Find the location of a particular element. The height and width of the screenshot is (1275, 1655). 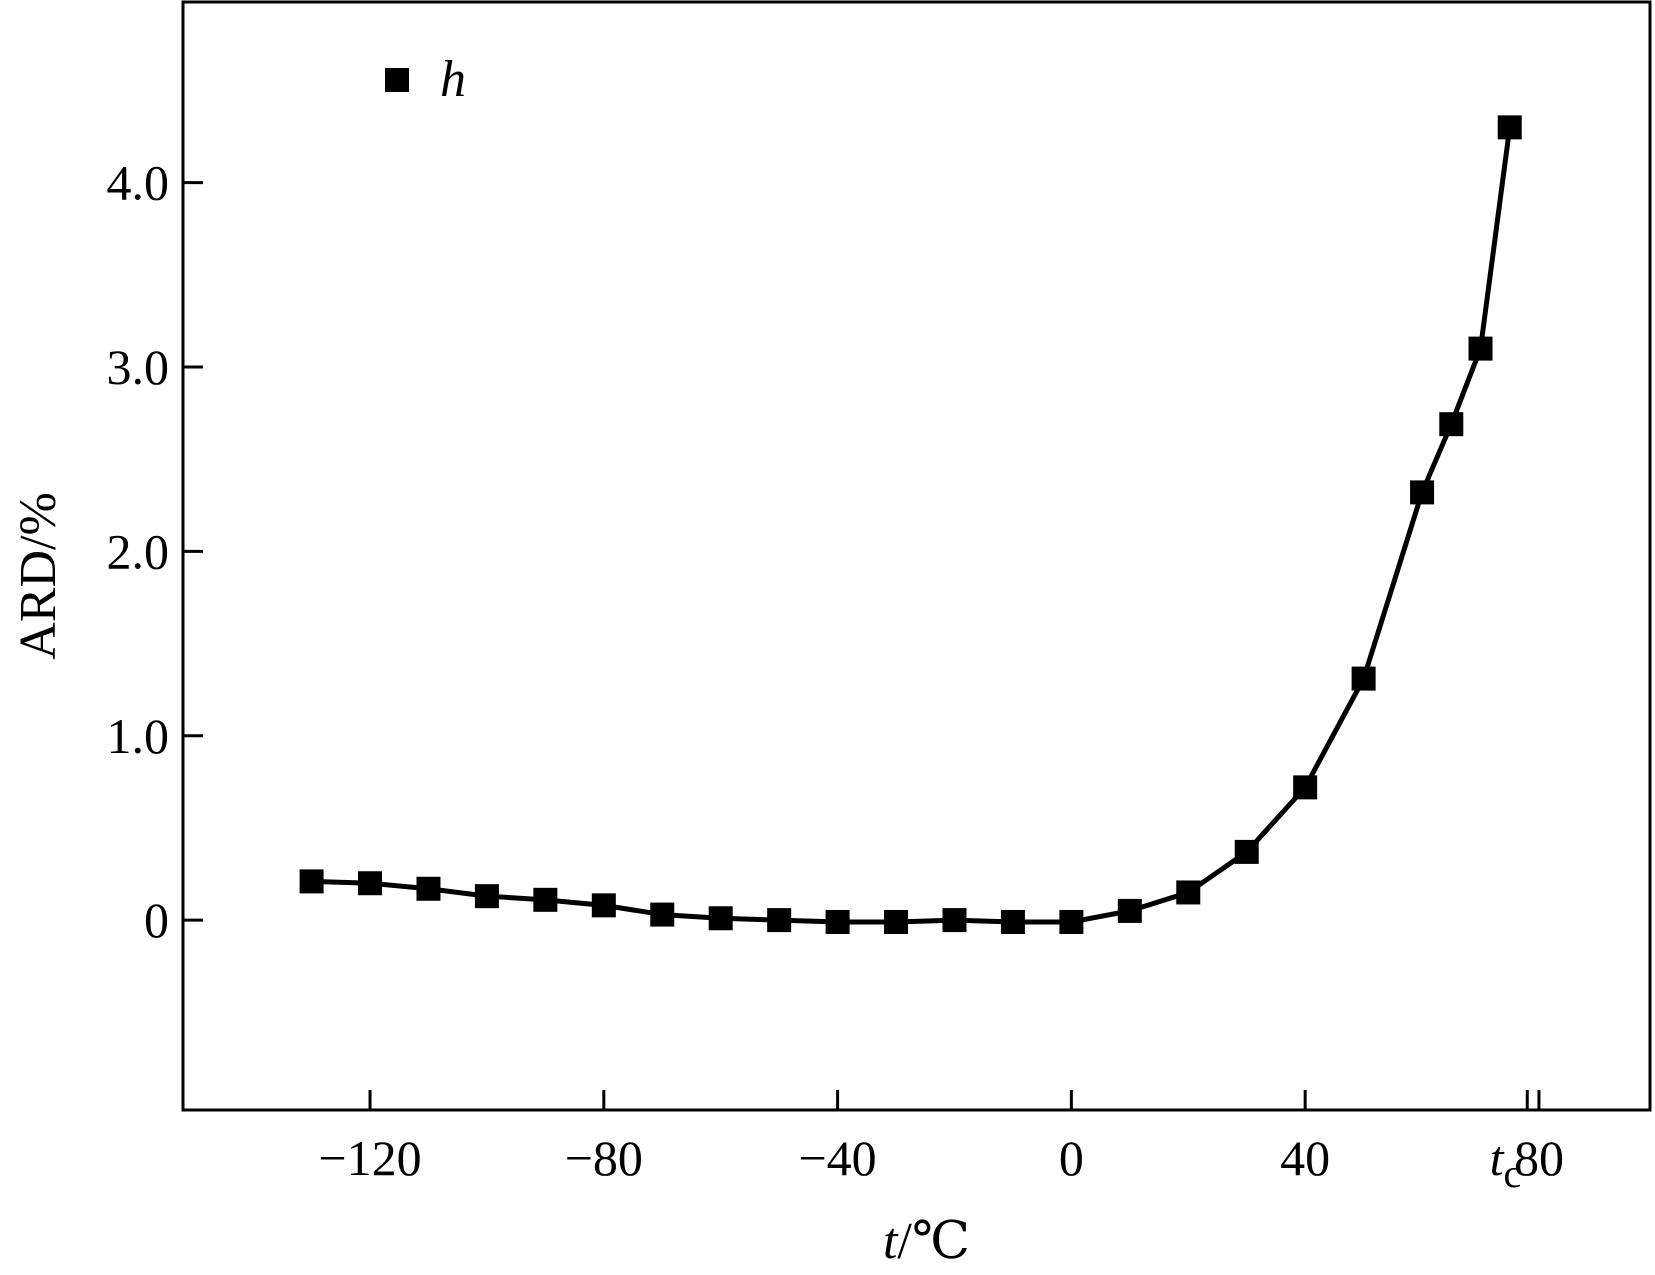

x-axis-title: t/℃ is located at coordinates (926, 1241).